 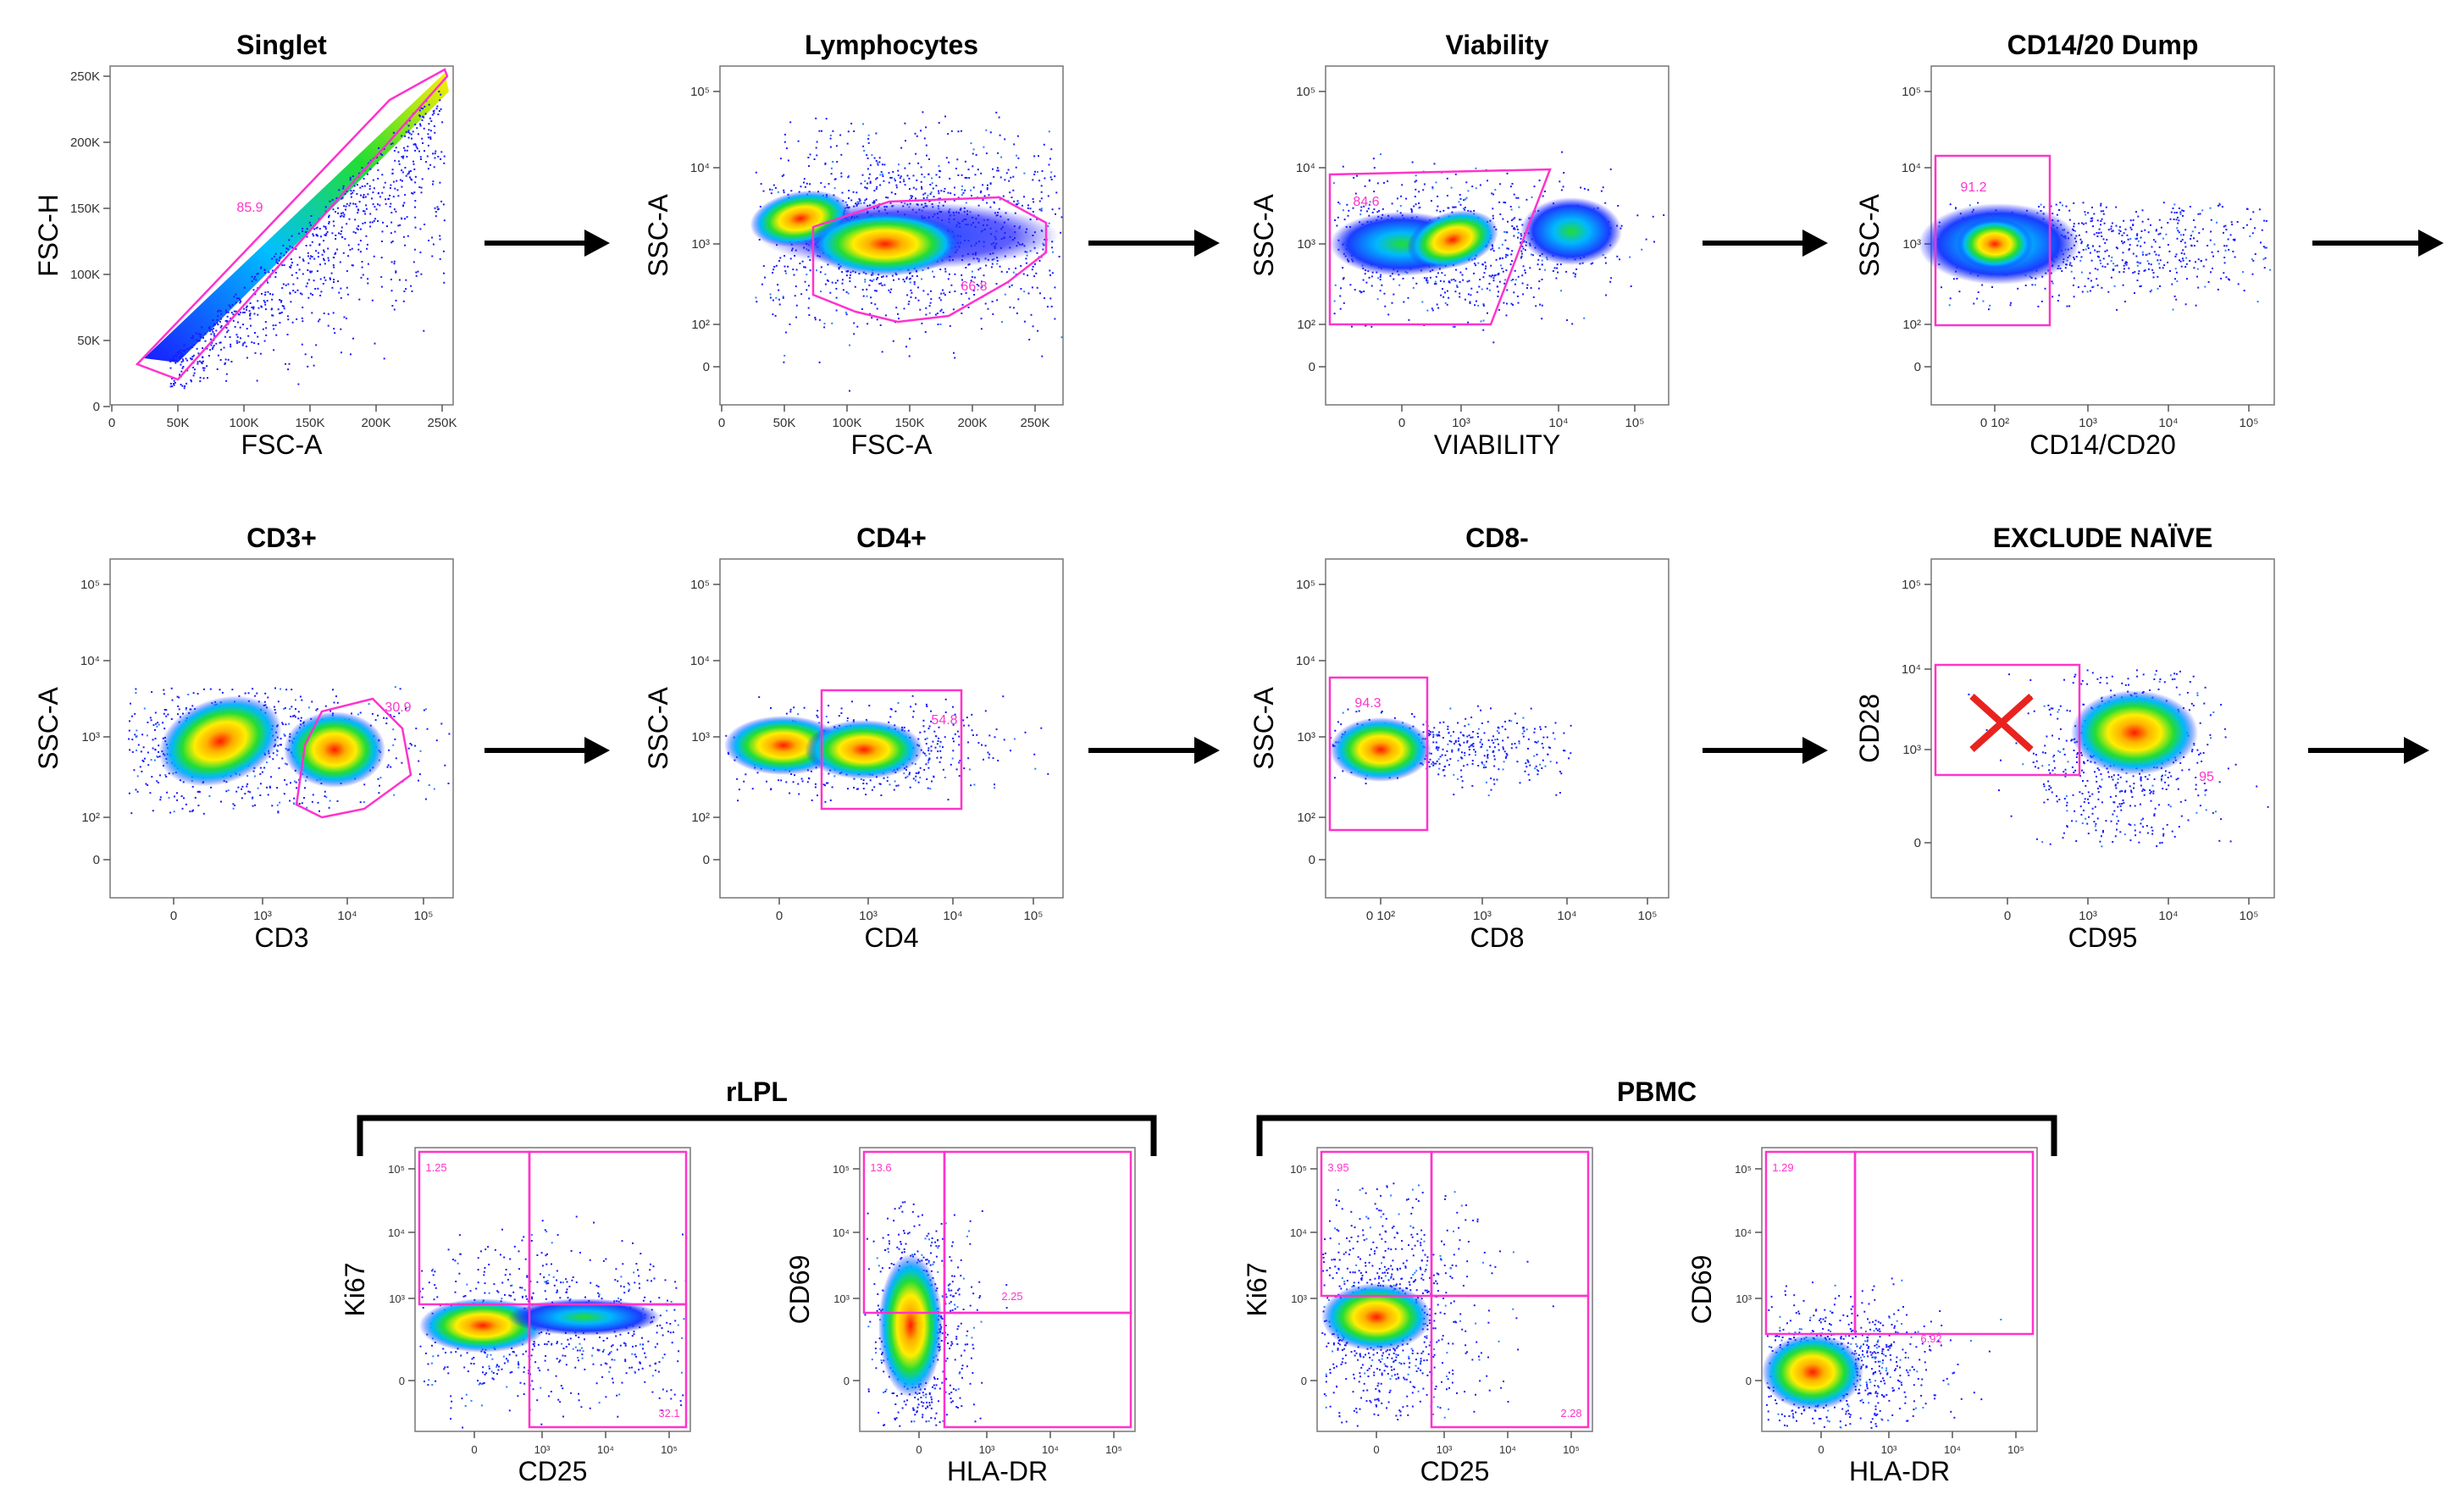 What do you see at coordinates (436, 1167) in the screenshot?
I see `gate-percentage: 1.25` at bounding box center [436, 1167].